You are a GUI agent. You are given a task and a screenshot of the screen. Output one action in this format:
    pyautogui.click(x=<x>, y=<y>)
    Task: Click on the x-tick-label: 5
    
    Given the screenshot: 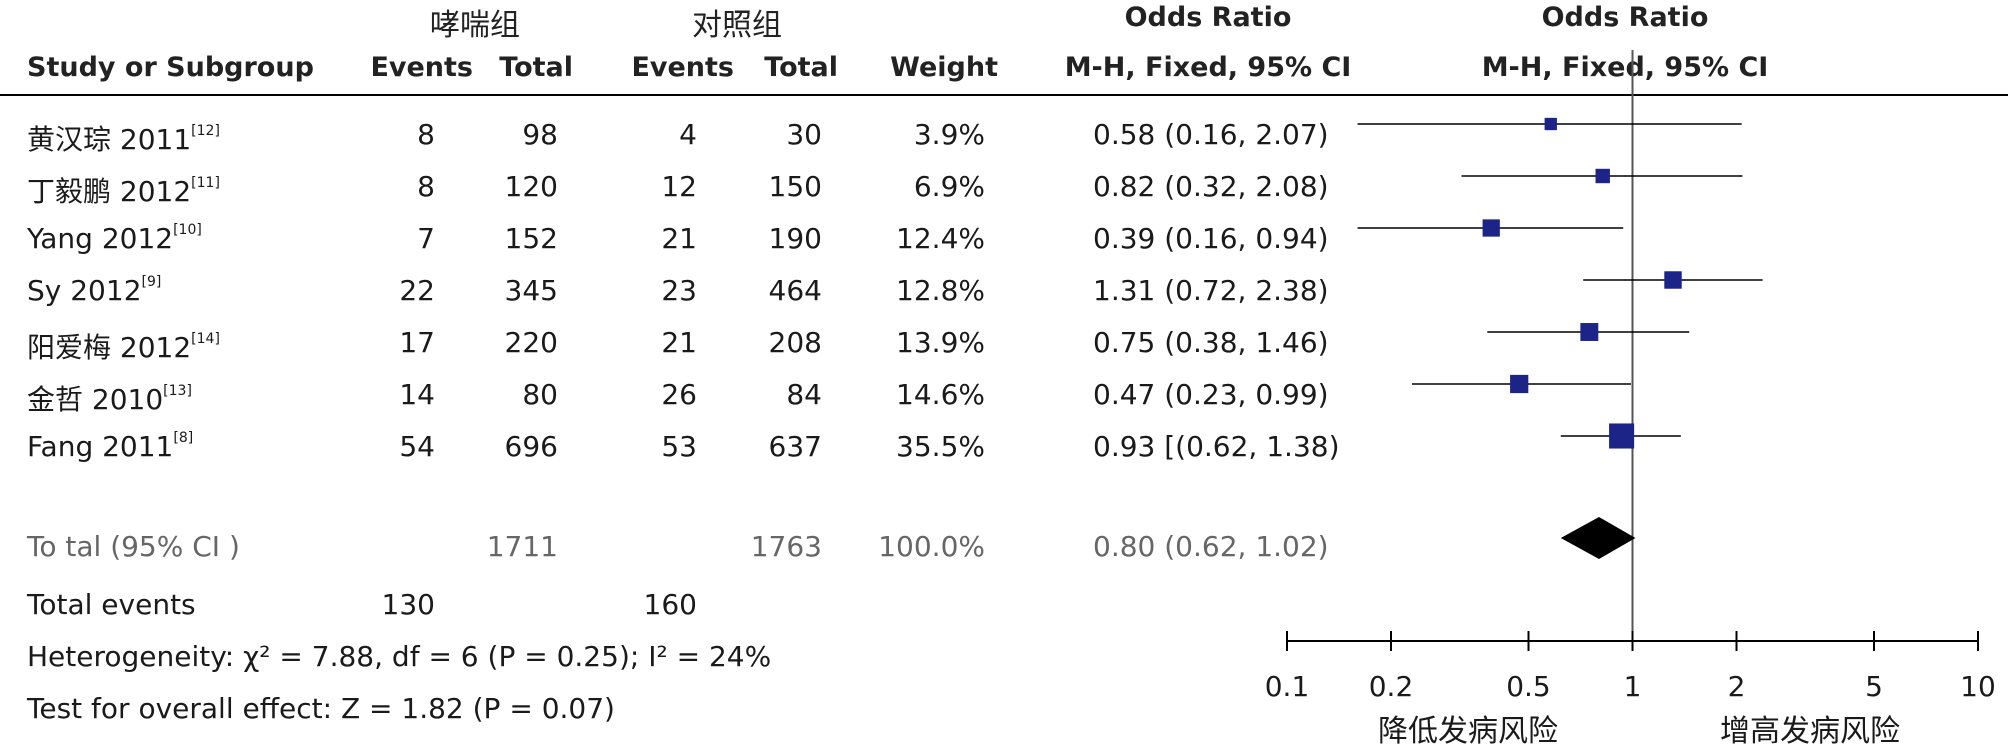 What is the action you would take?
    pyautogui.click(x=1874, y=686)
    